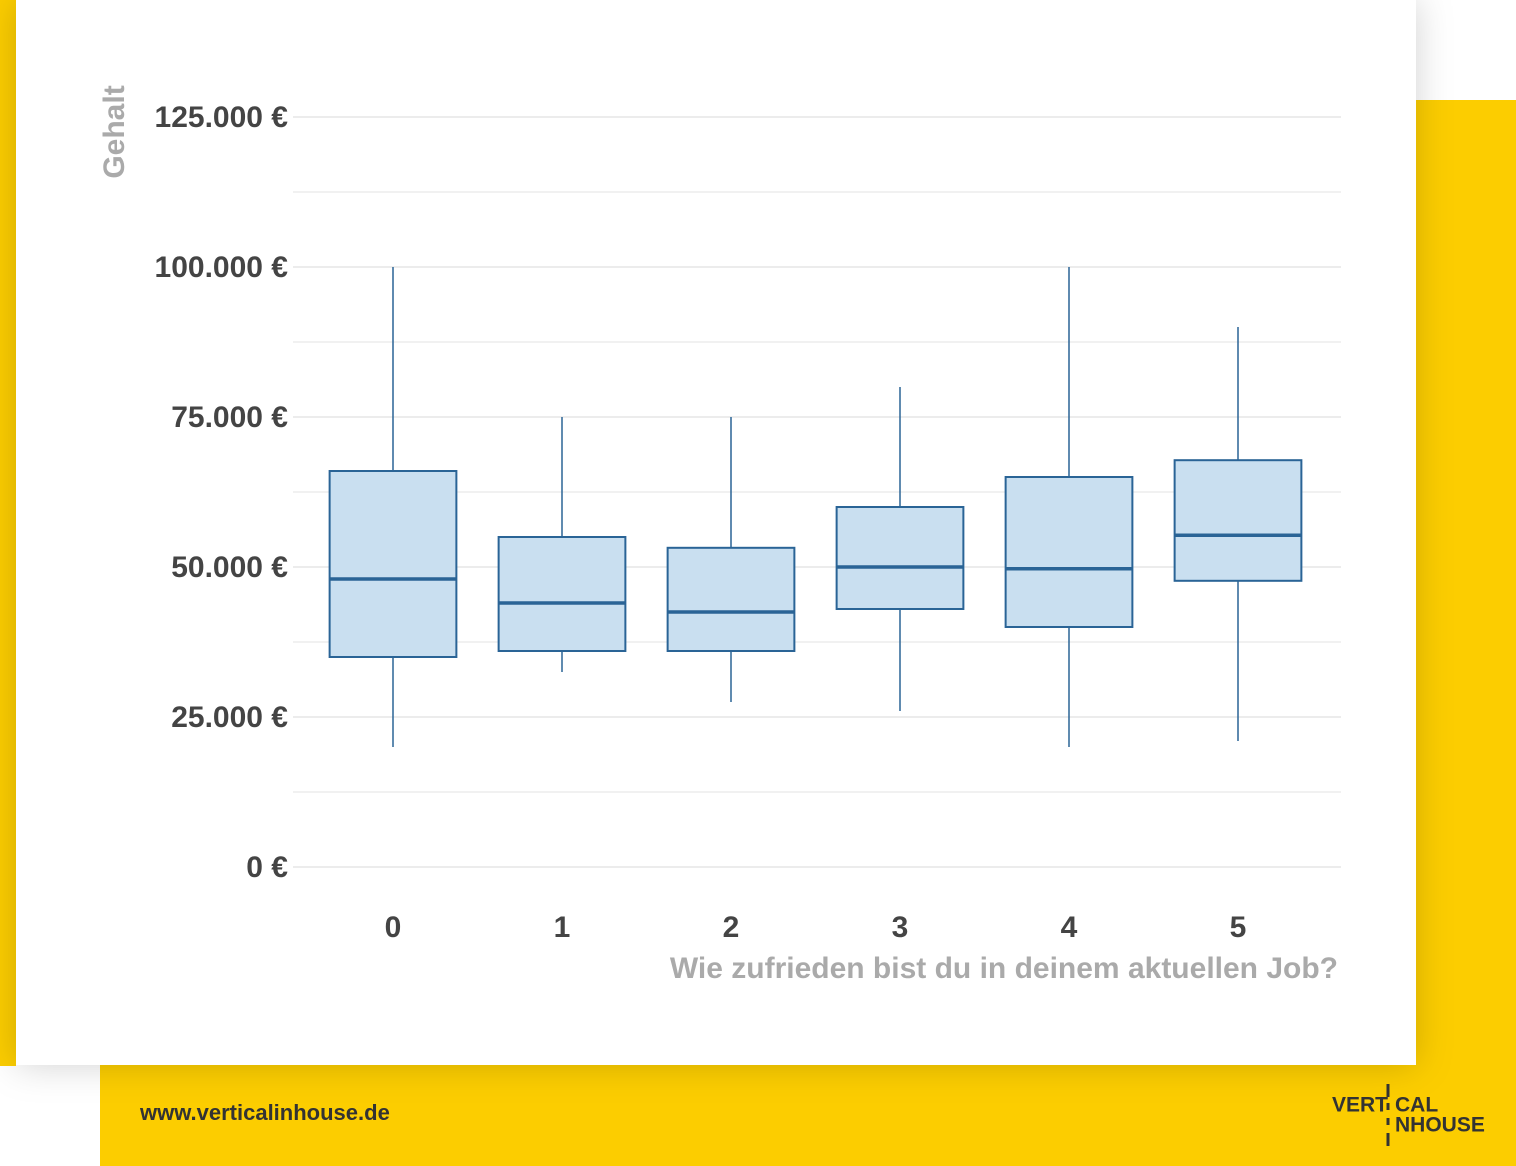  I want to click on x-tick-label: 4, so click(1069, 927).